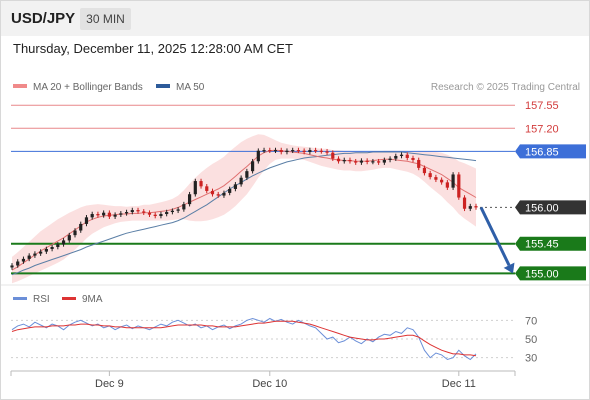  What do you see at coordinates (269, 384) in the screenshot?
I see `x-tick-label: Dec 10` at bounding box center [269, 384].